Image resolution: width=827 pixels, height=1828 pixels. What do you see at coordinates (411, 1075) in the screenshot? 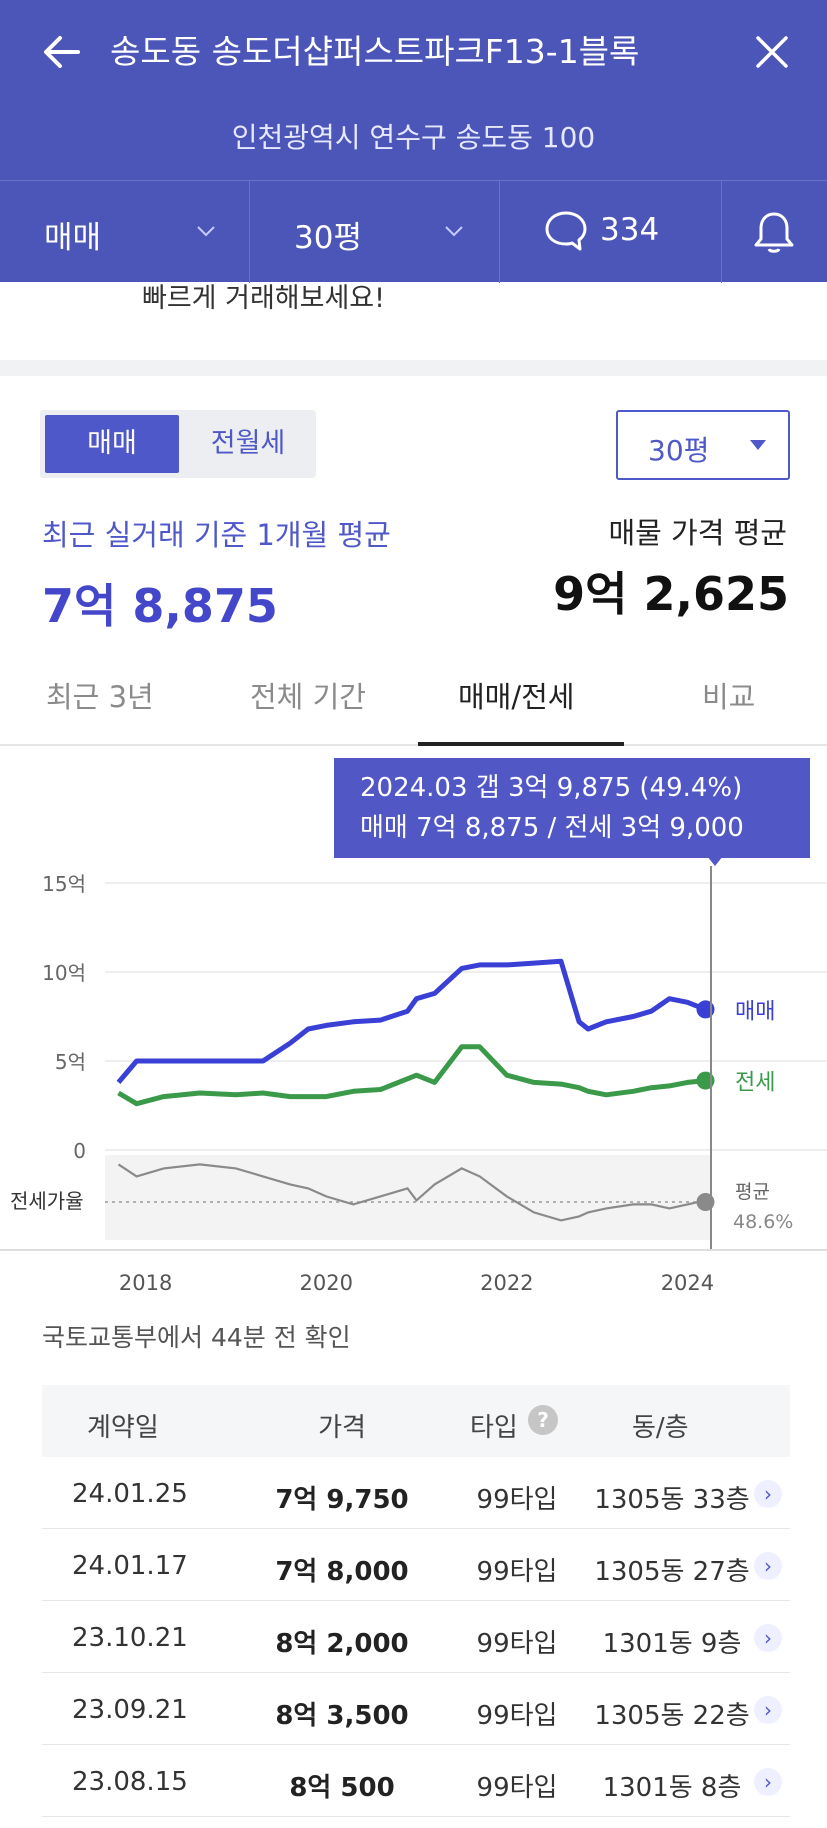
I see `series-line-jeonse` at bounding box center [411, 1075].